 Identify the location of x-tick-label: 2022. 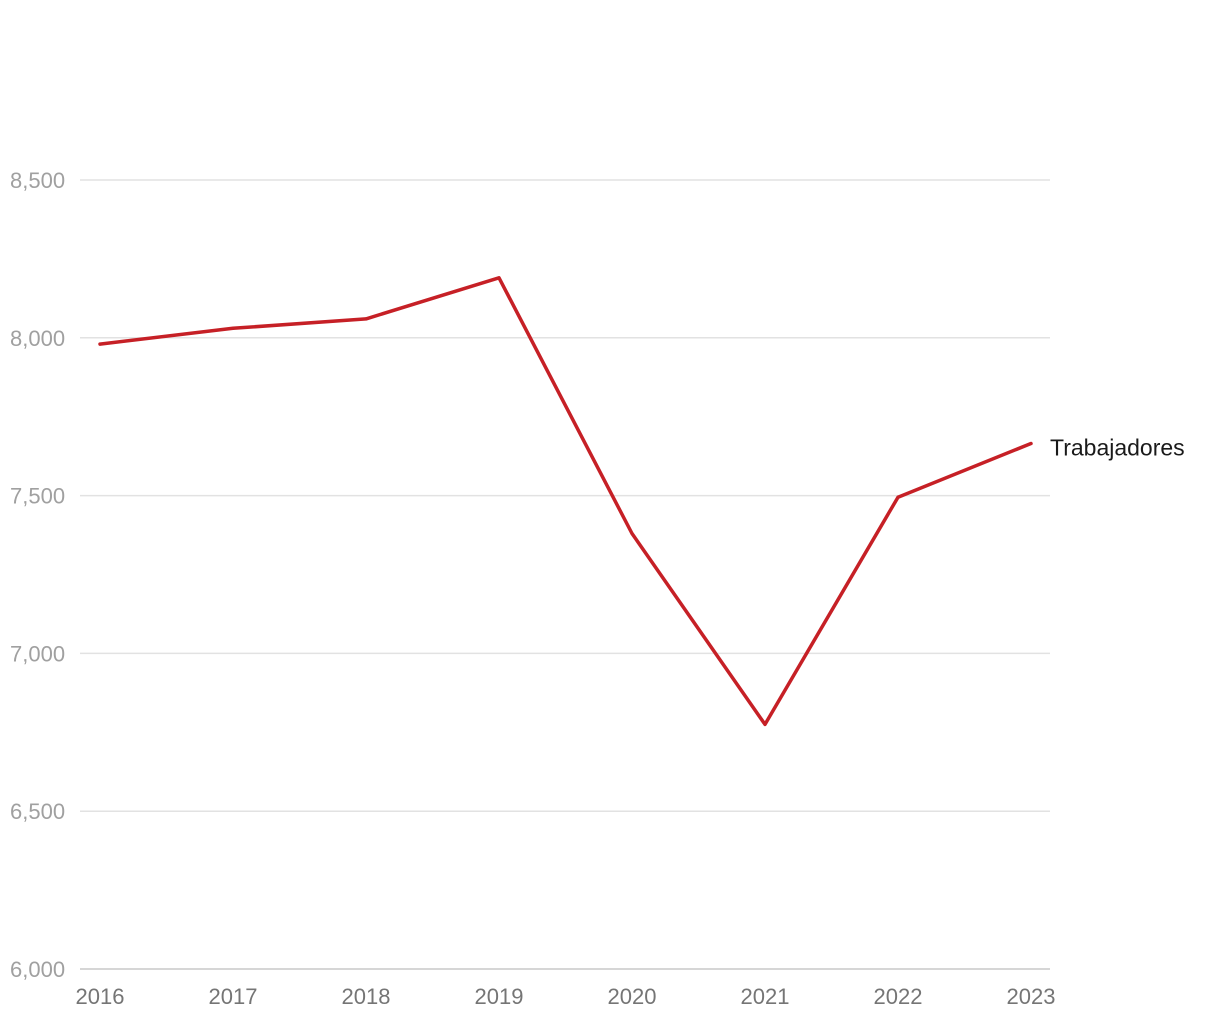
(898, 996).